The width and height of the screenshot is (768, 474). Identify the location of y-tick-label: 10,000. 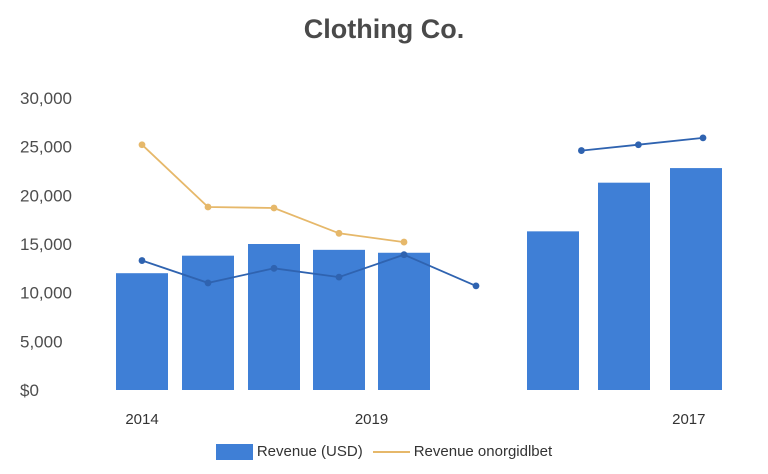
(46, 293).